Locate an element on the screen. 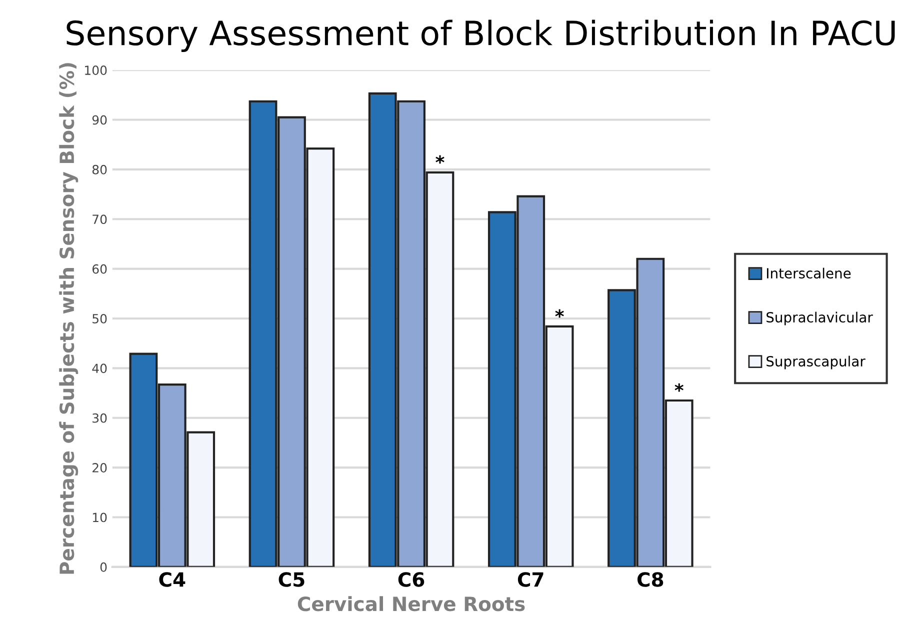 Image resolution: width=899 pixels, height=637 pixels. y-tick-label: 80 is located at coordinates (99, 169).